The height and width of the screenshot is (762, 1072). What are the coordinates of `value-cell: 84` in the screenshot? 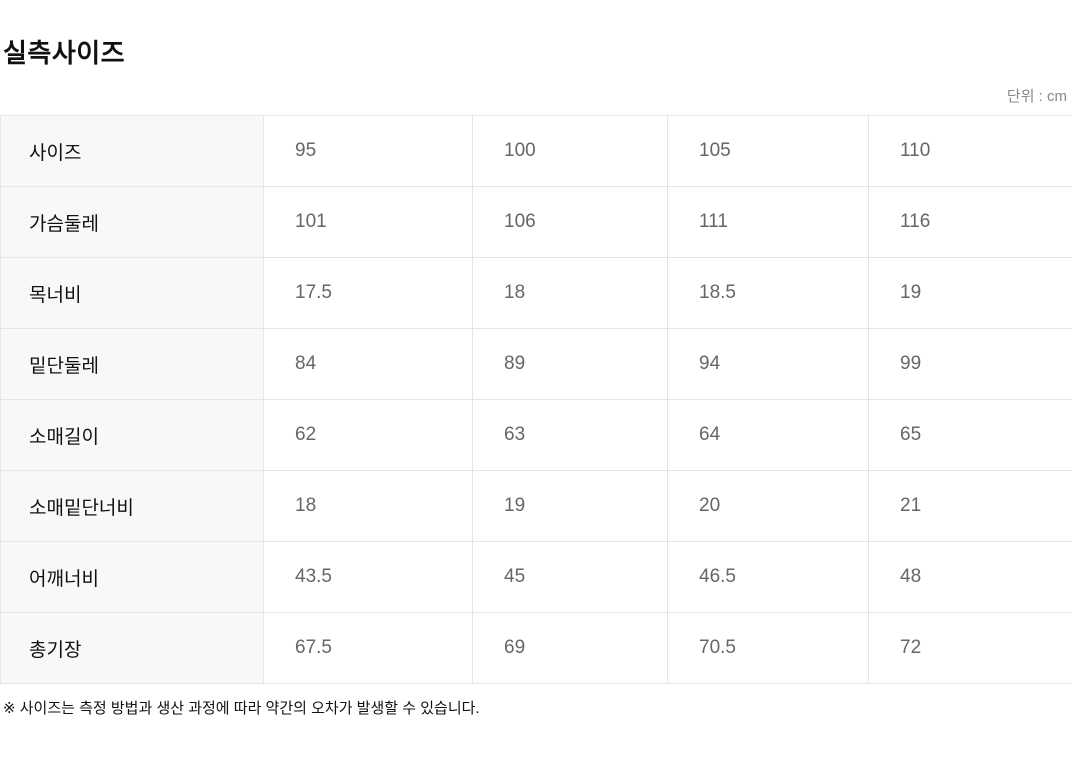 It's located at (368, 364).